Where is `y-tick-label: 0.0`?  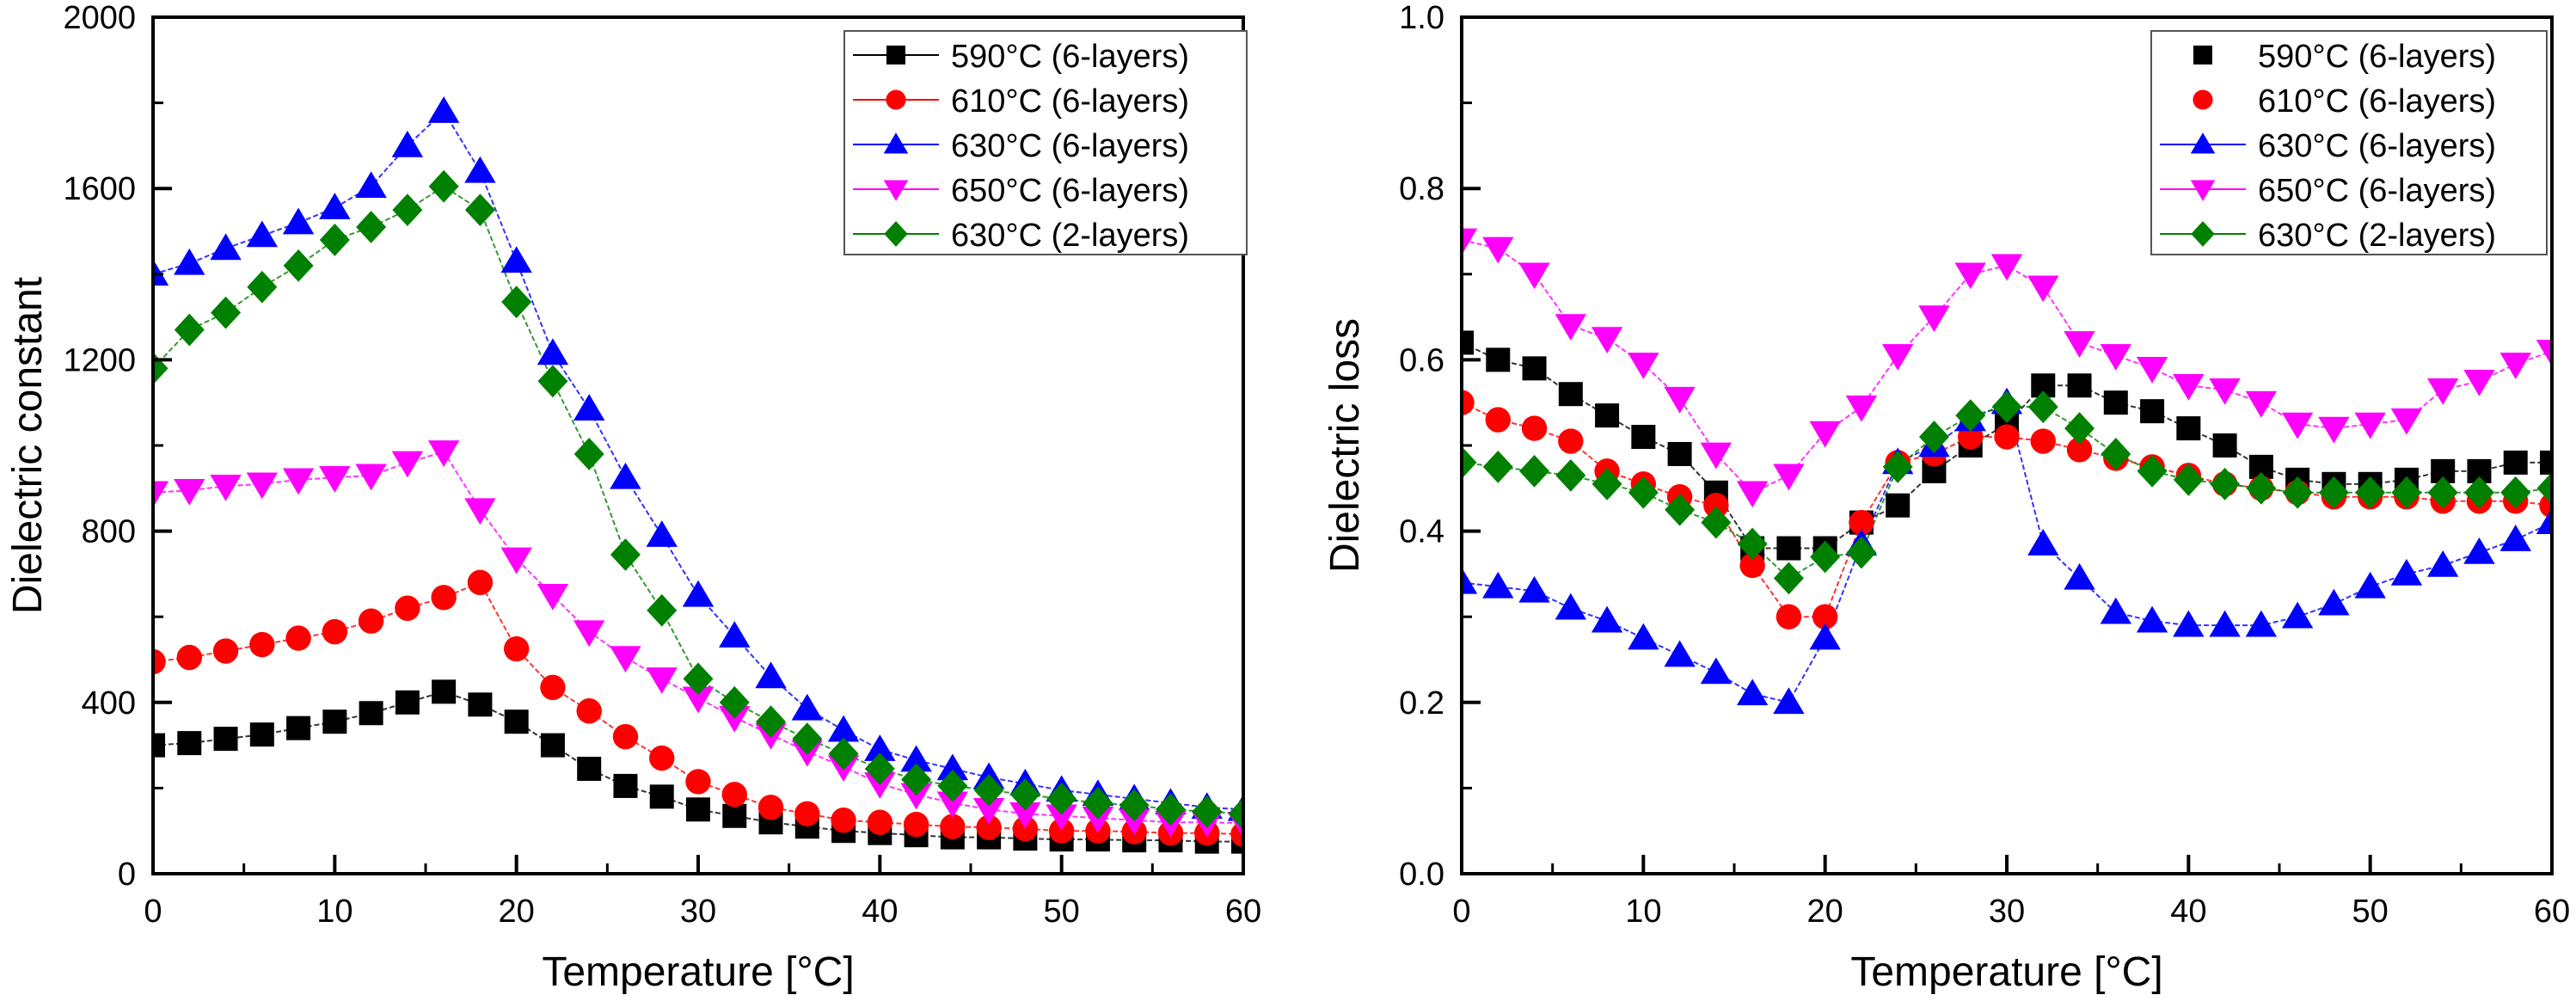 y-tick-label: 0.0 is located at coordinates (1421, 875).